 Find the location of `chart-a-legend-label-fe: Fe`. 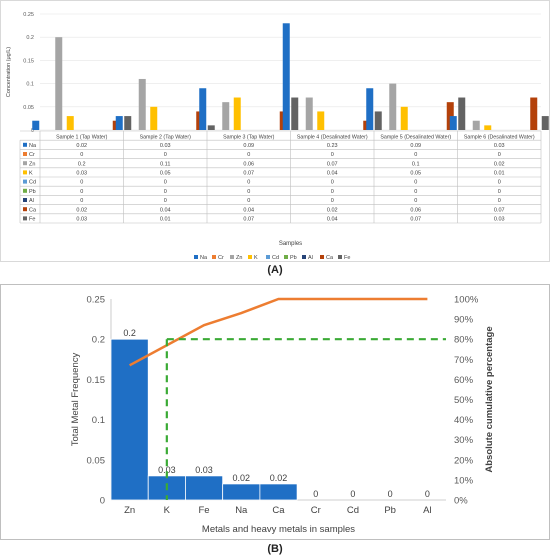

chart-a-legend-label-fe: Fe is located at coordinates (347, 258).